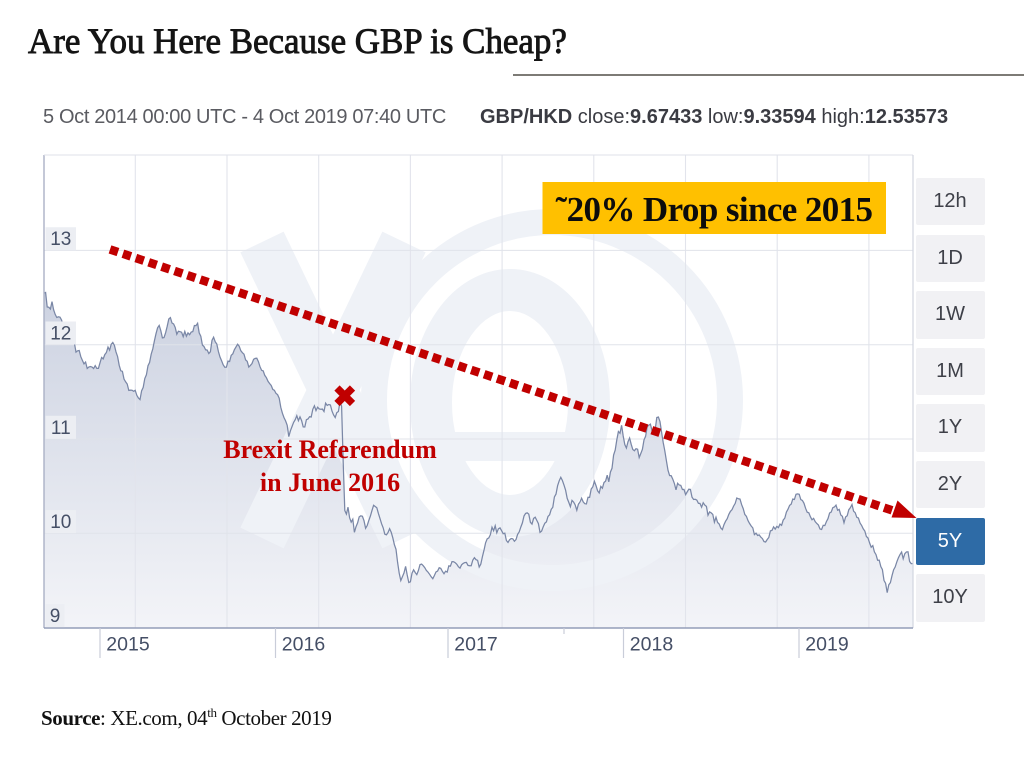 The width and height of the screenshot is (1024, 762). I want to click on svg-text: 2017, so click(475, 645).